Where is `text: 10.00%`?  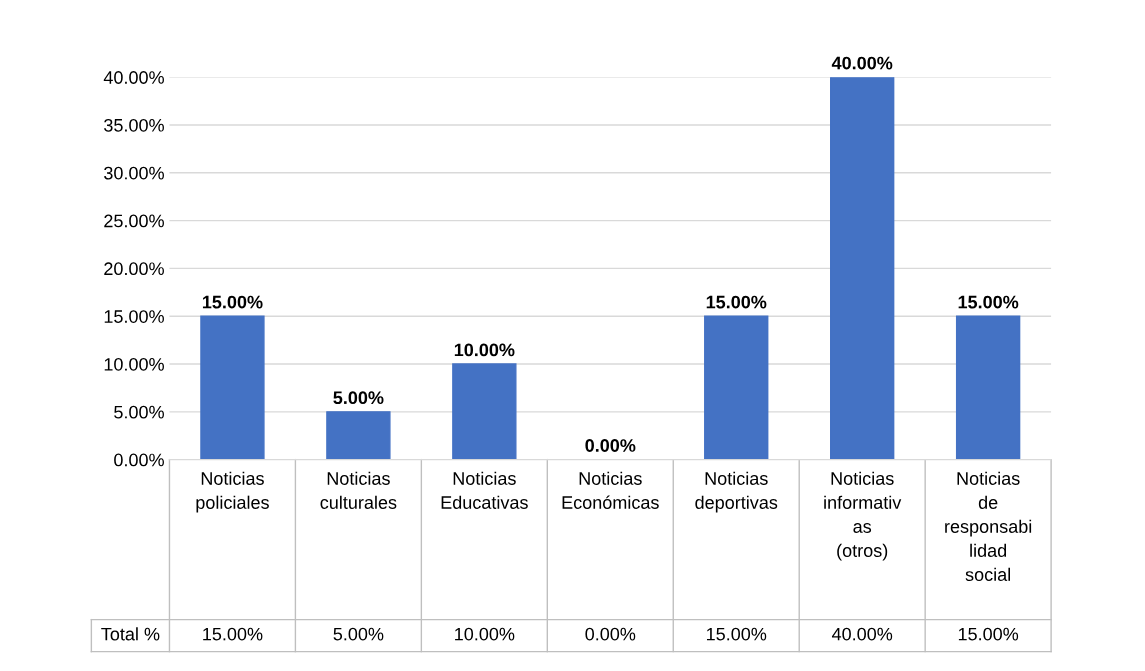 text: 10.00% is located at coordinates (484, 350).